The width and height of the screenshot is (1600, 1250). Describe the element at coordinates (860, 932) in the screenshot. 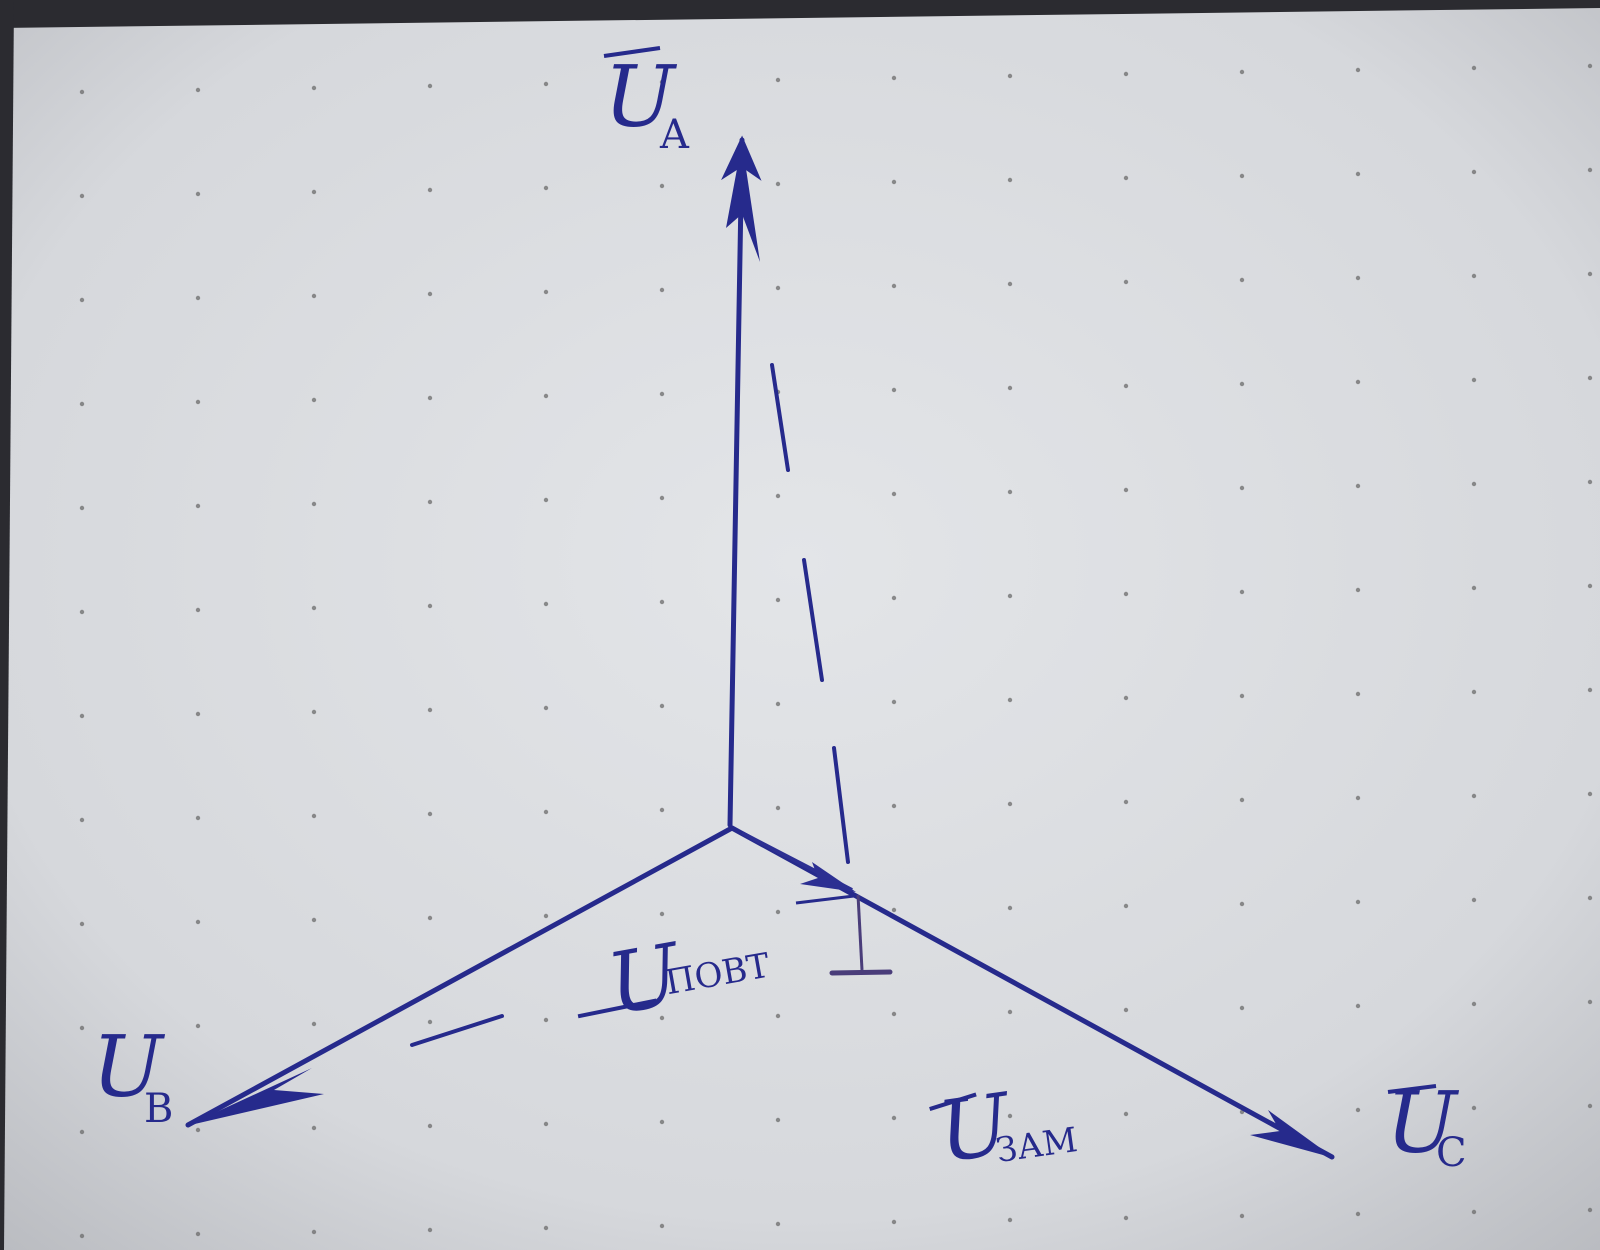

I see `neutral-stem` at that location.